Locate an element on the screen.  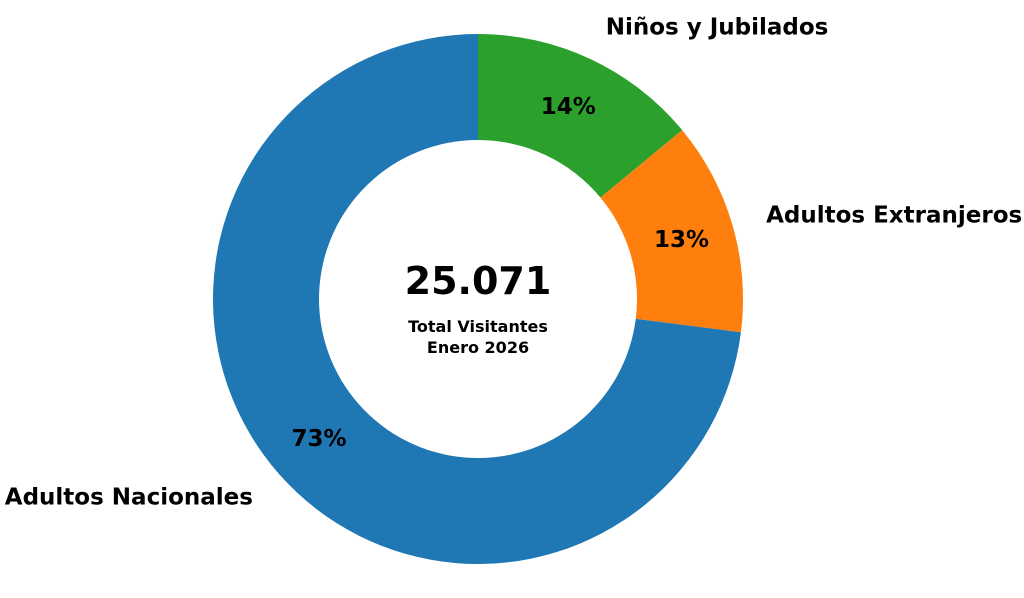
percent-label-adultos-extranjeros: 13% is located at coordinates (681, 240).